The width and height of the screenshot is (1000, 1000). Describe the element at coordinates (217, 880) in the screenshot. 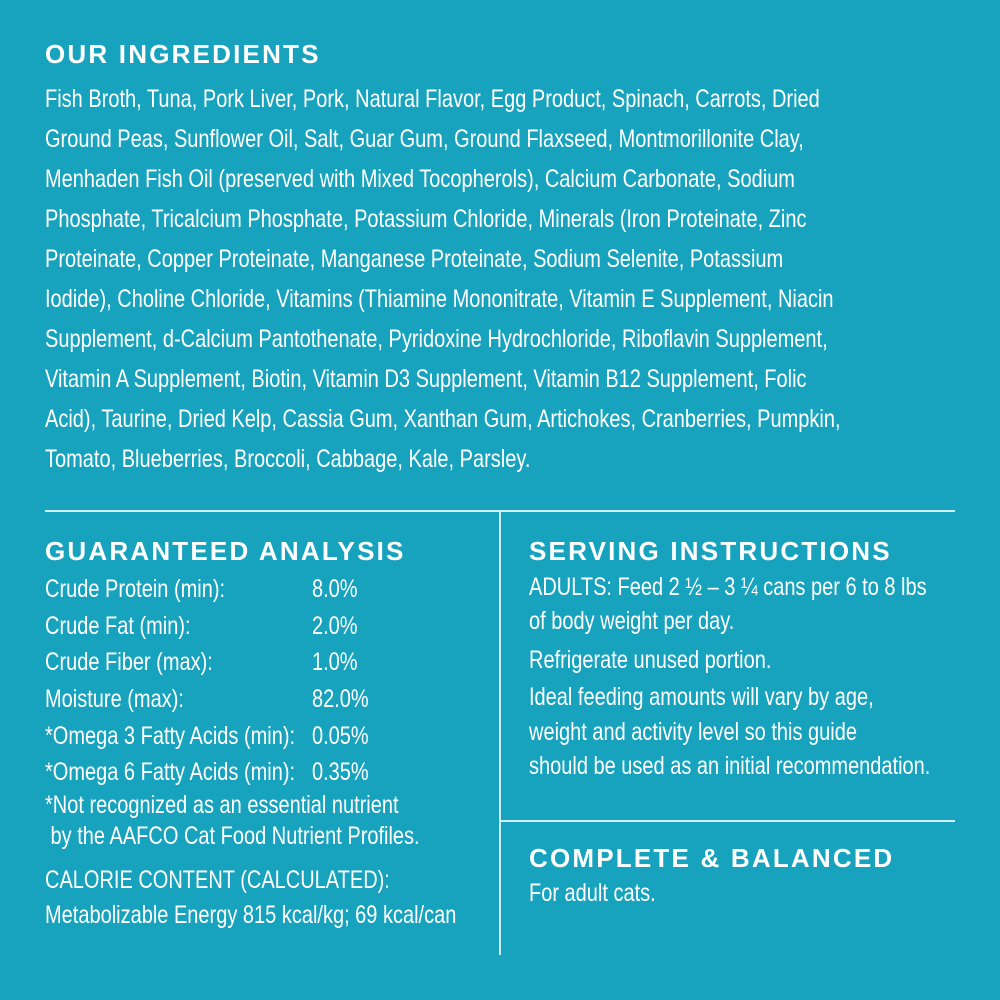

I see `calorie-heading: CALORIE CONTENT (CALCULATED):` at that location.